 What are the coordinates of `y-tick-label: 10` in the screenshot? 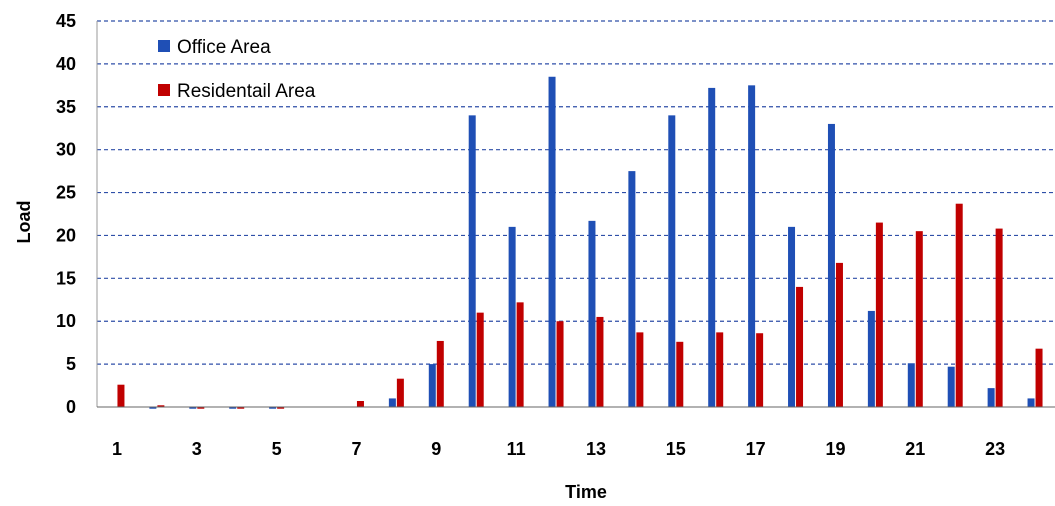 It's located at (66, 321).